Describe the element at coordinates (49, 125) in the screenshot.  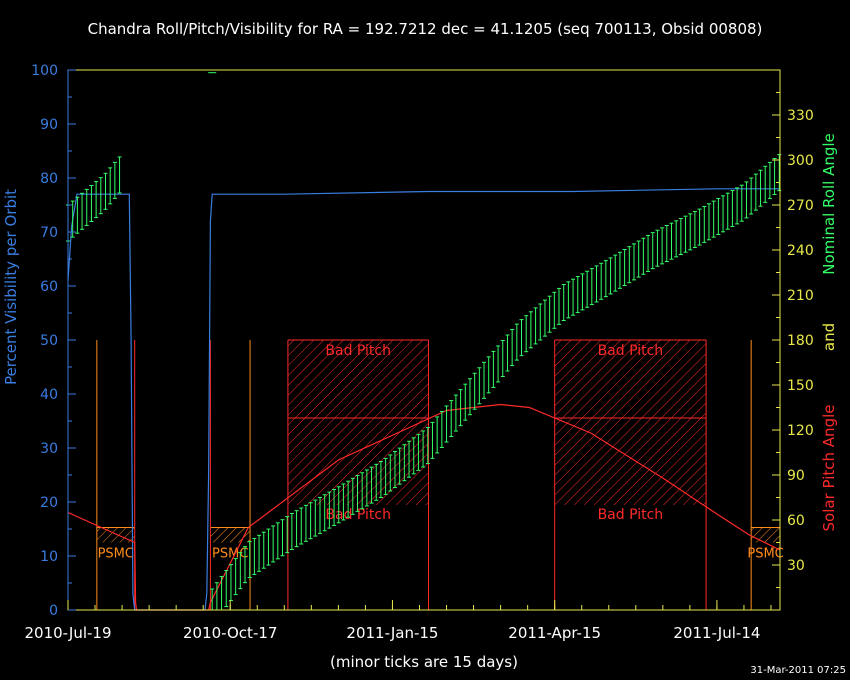
I see `left-tick-label: 90` at that location.